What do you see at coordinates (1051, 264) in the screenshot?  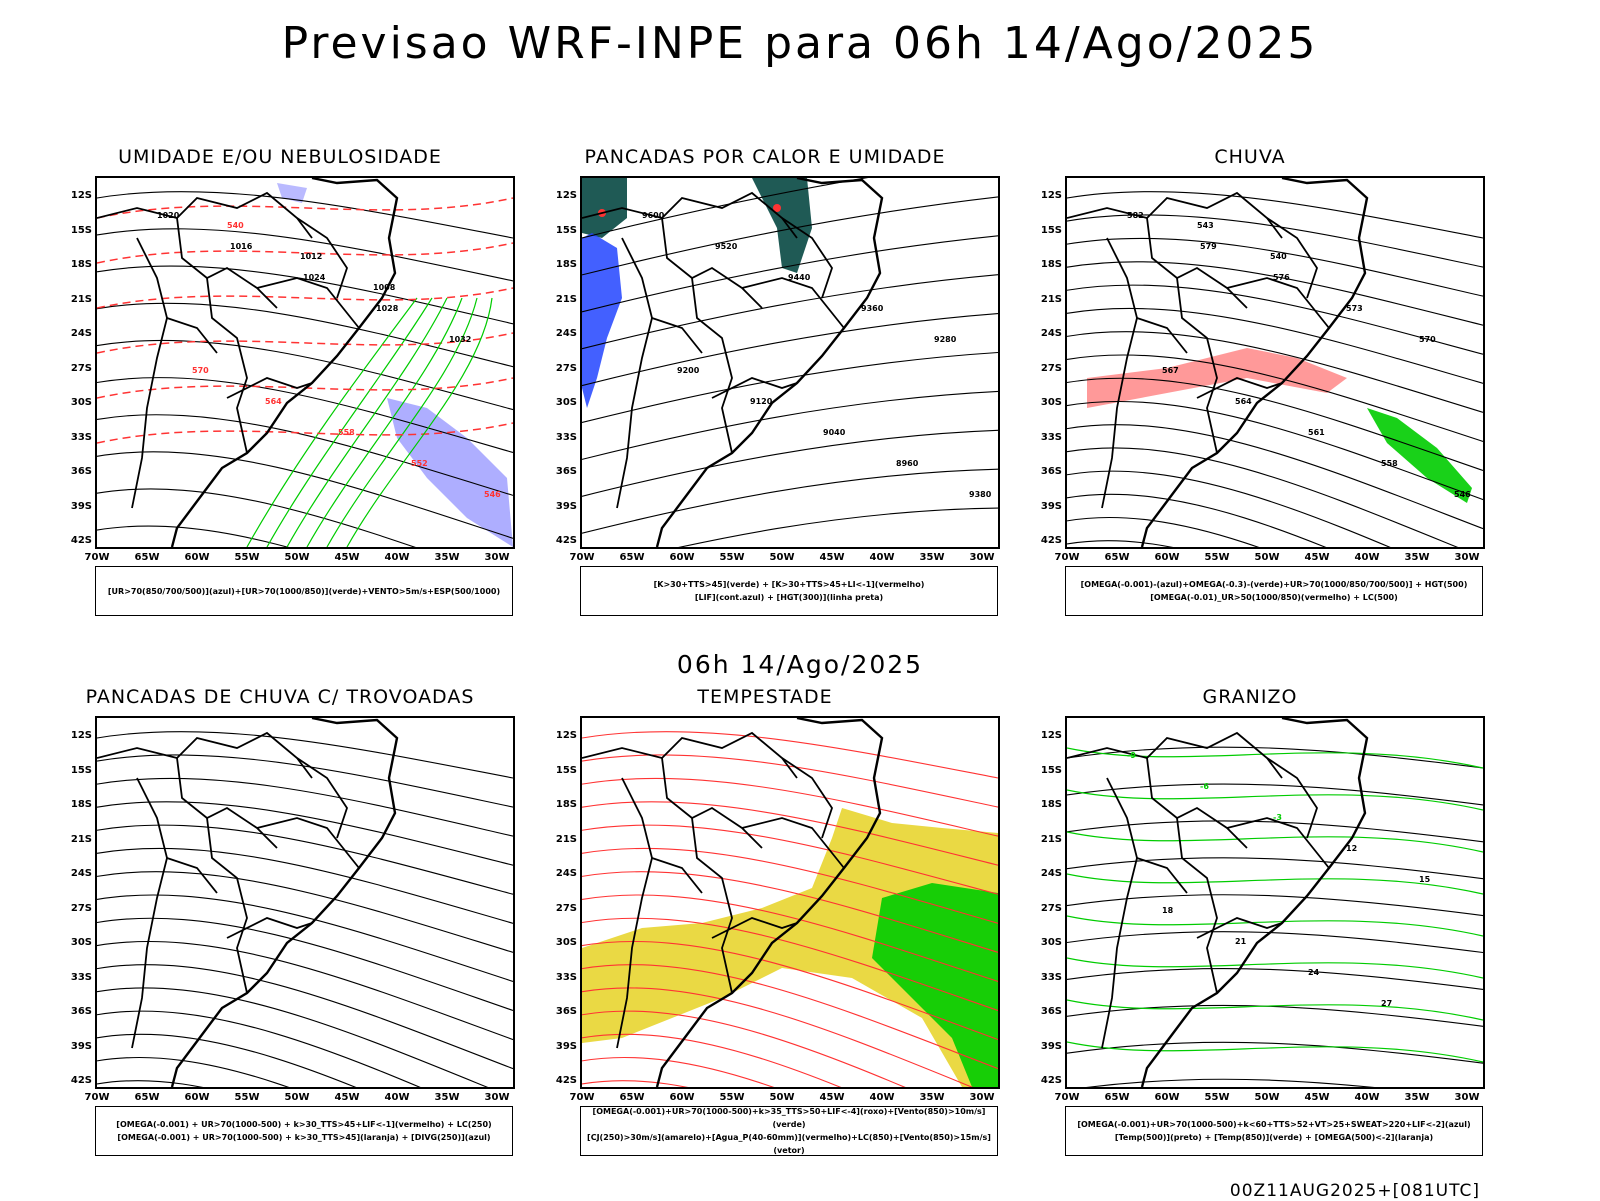 I see `lat-tick-label: 18S` at bounding box center [1051, 264].